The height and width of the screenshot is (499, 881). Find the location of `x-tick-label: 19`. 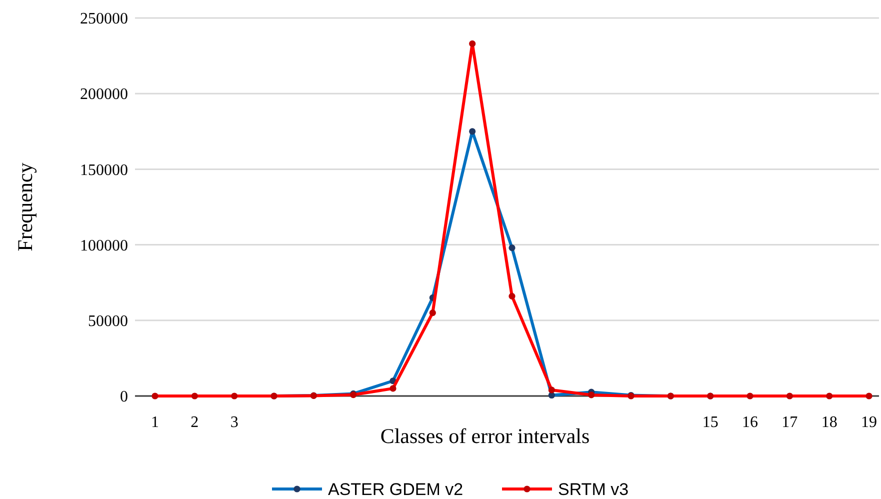

x-tick-label: 19 is located at coordinates (869, 422).